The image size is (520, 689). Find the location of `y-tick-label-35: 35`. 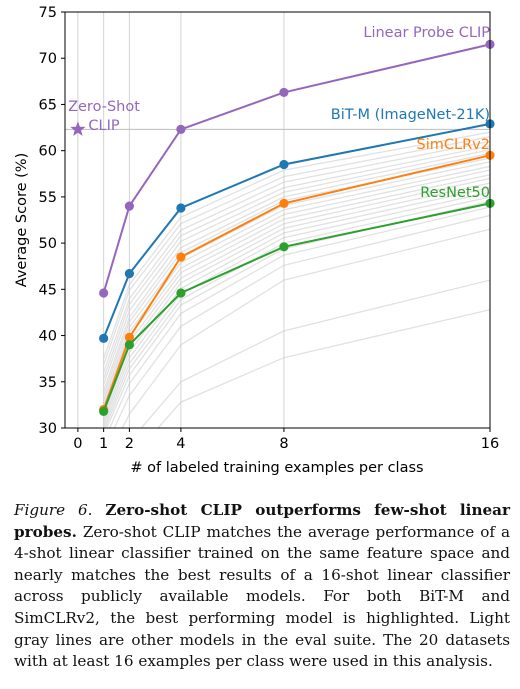

y-tick-label-35: 35 is located at coordinates (48, 383).